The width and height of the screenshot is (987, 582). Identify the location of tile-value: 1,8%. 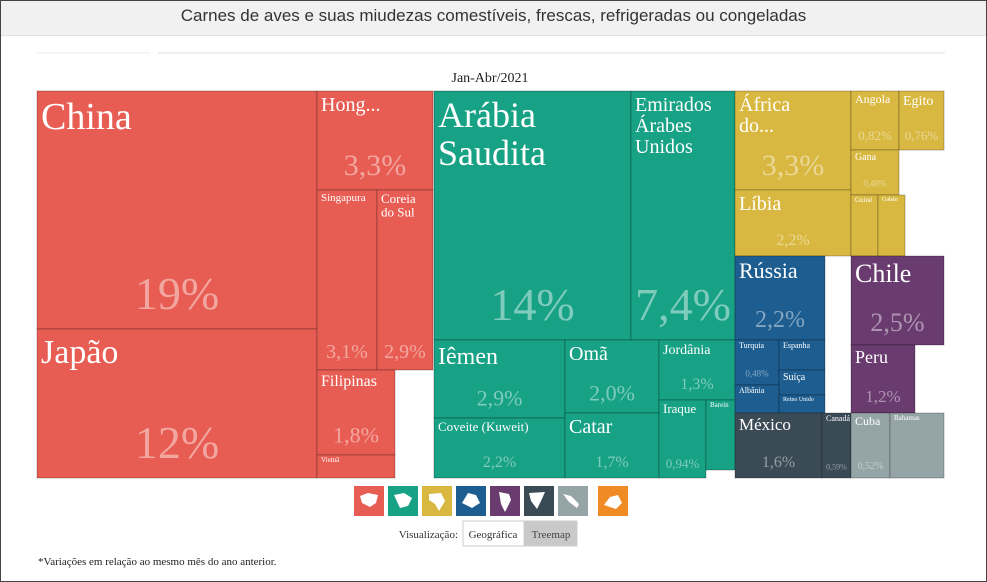
(356, 434).